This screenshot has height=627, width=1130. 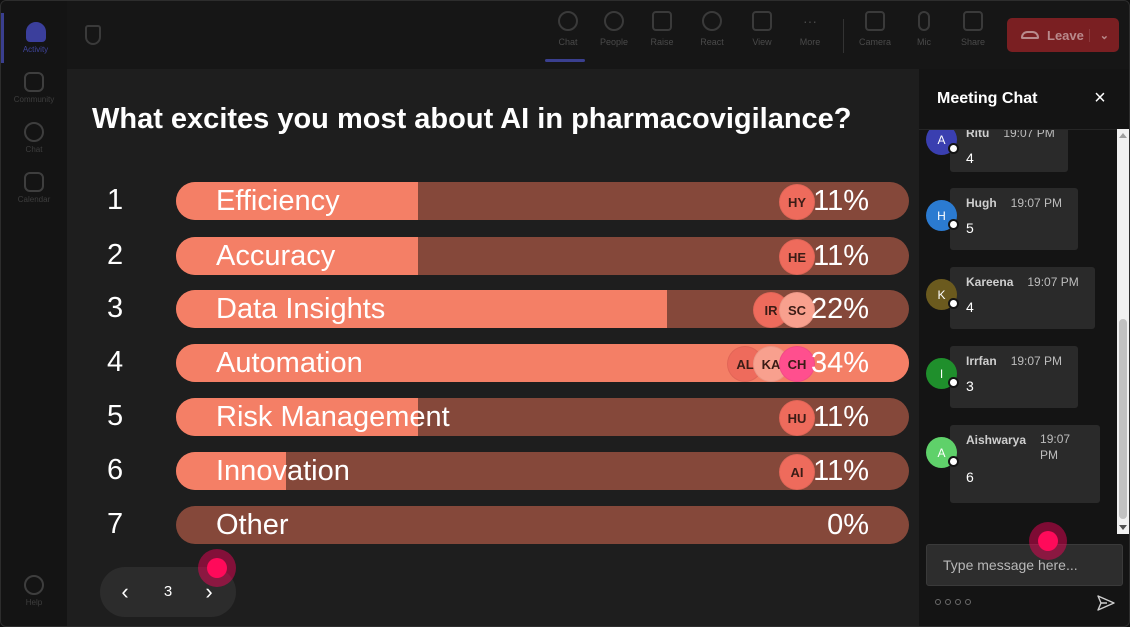 I want to click on leave-button: Leave ⌄, so click(x=1063, y=35).